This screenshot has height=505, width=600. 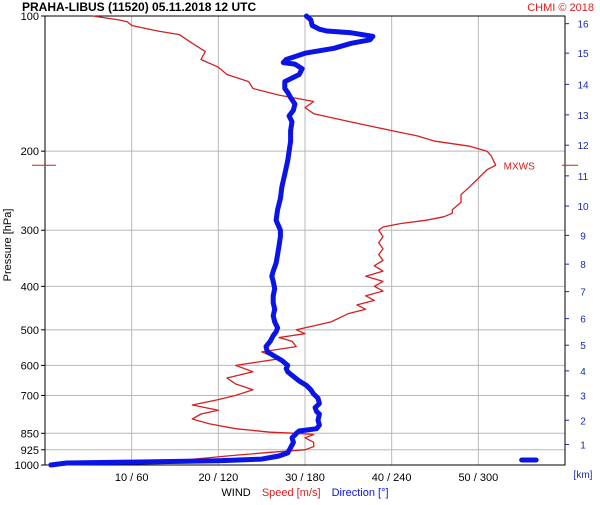 What do you see at coordinates (583, 146) in the screenshot?
I see `km-tick-label: 12` at bounding box center [583, 146].